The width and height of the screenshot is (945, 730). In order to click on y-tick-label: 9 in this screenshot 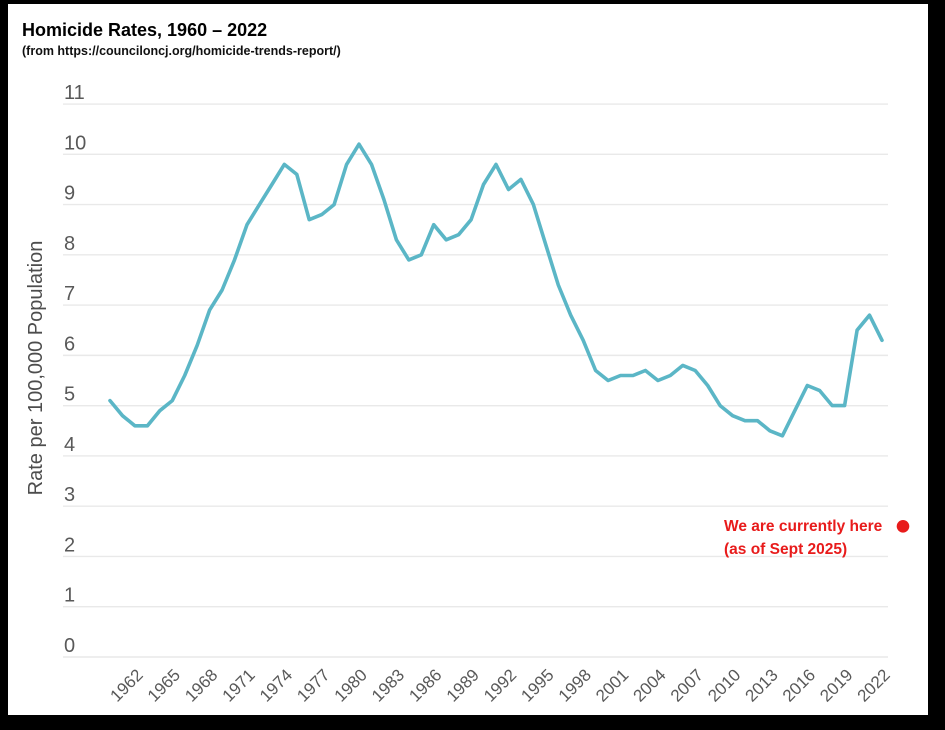, I will do `click(69, 194)`.